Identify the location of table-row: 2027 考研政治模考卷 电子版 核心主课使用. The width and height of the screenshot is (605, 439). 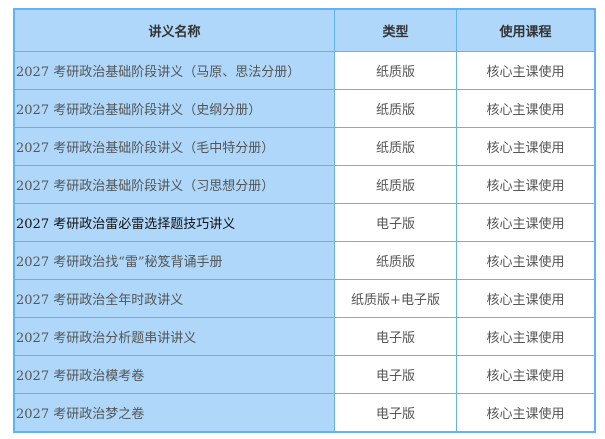
(304, 374).